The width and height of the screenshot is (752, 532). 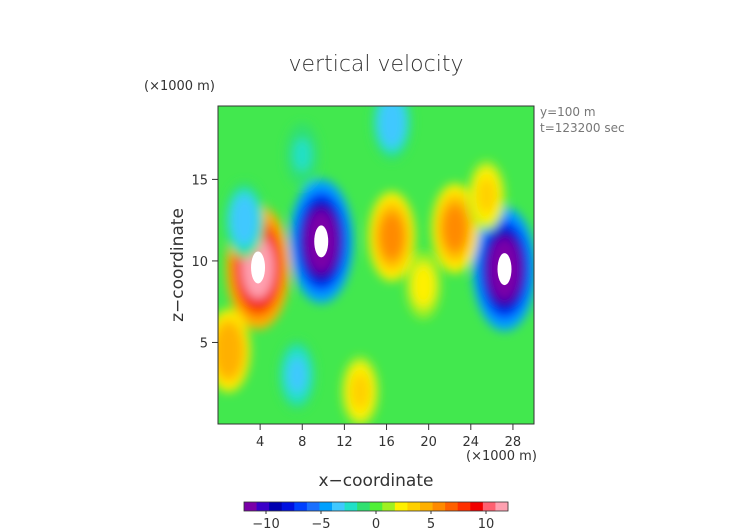 What do you see at coordinates (513, 442) in the screenshot?
I see `x-tick-label: 28` at bounding box center [513, 442].